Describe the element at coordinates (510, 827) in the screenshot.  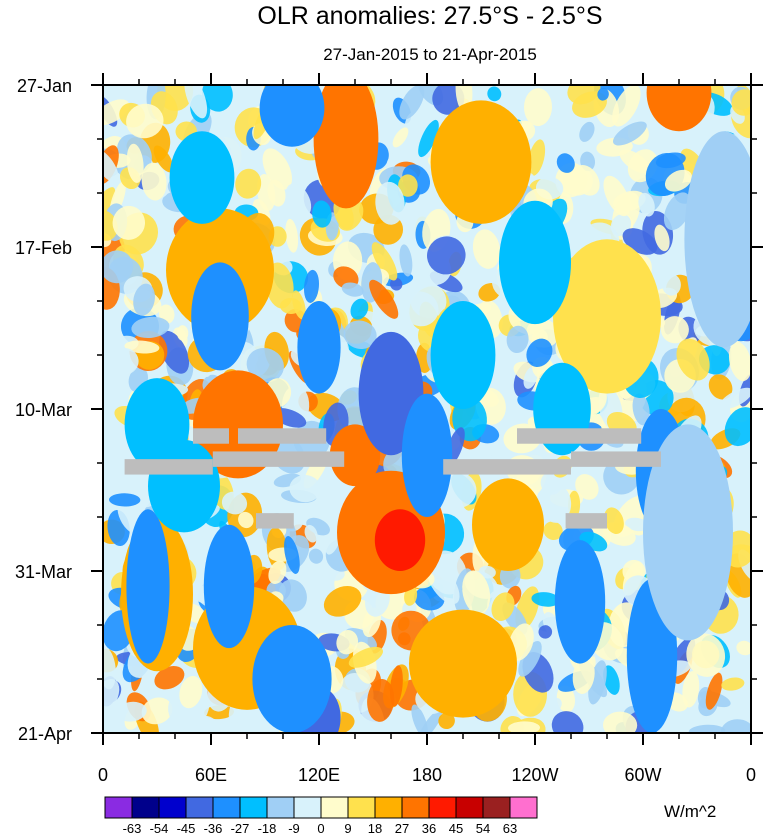
I see `colorbar-level-label: 63` at that location.